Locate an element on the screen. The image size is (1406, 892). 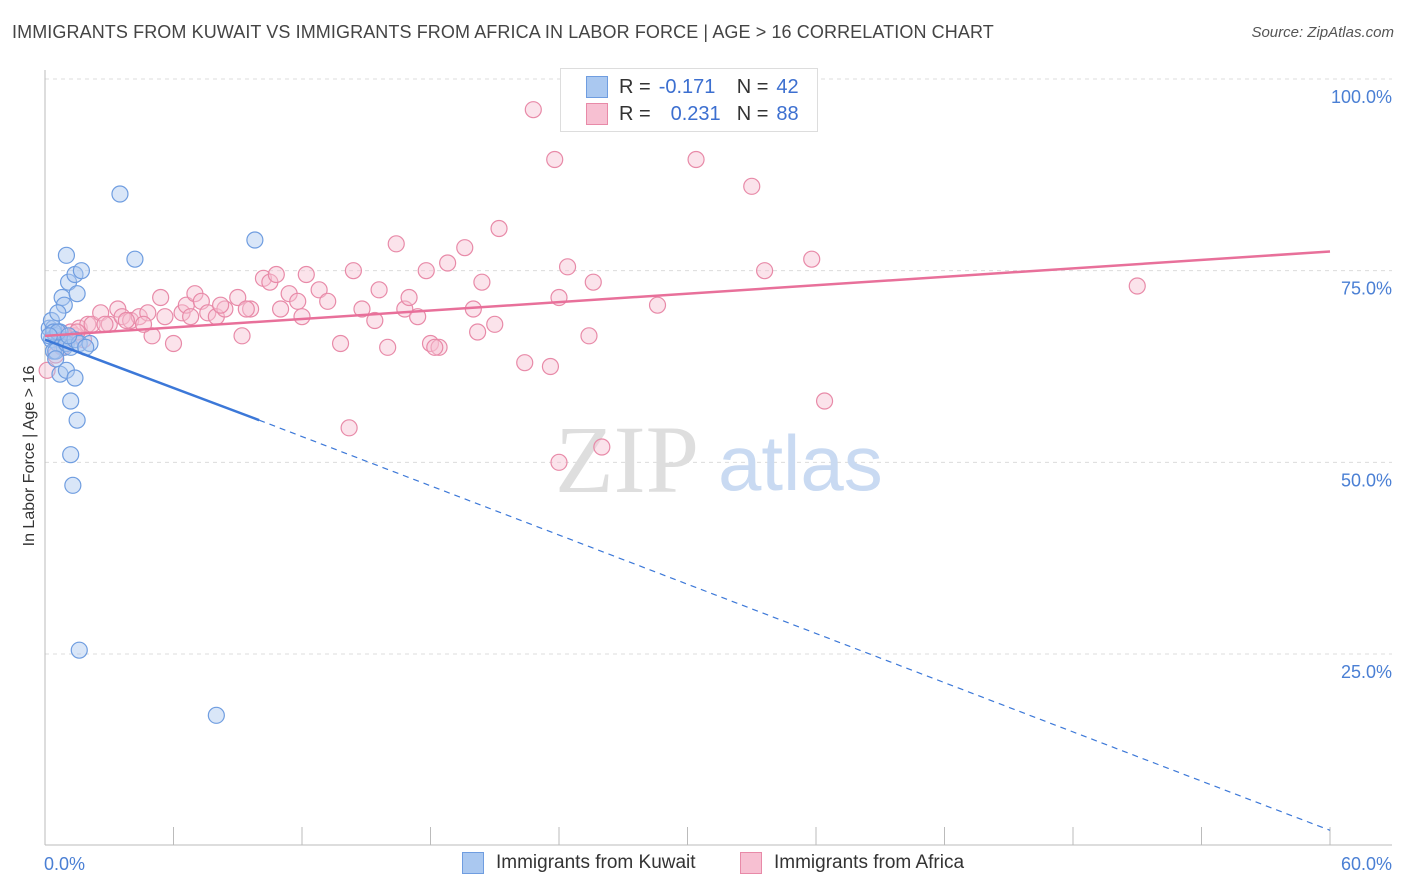
correlation-legend: R = -0.171 N = 42 R = 0.231 N = 88 is located at coordinates (689, 100).